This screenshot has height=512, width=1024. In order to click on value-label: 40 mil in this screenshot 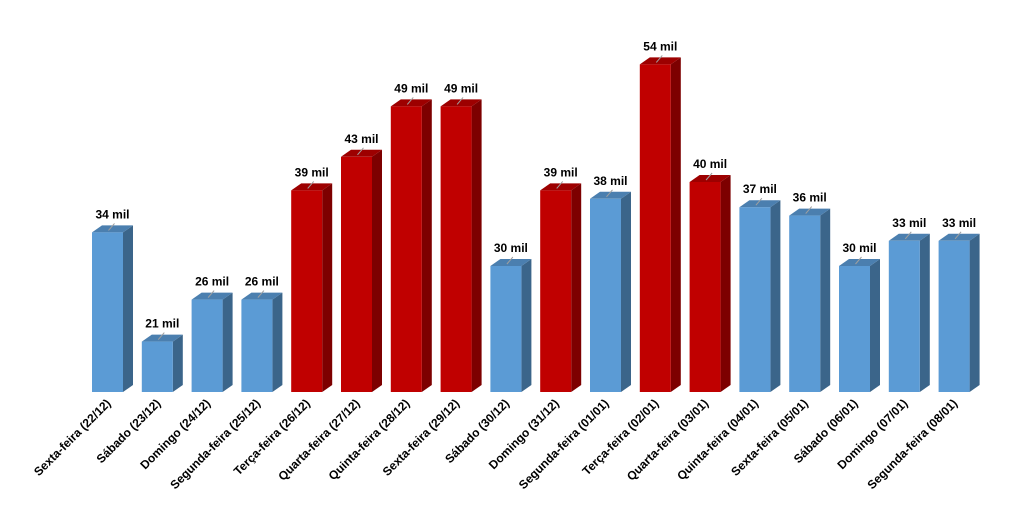, I will do `click(710, 164)`.